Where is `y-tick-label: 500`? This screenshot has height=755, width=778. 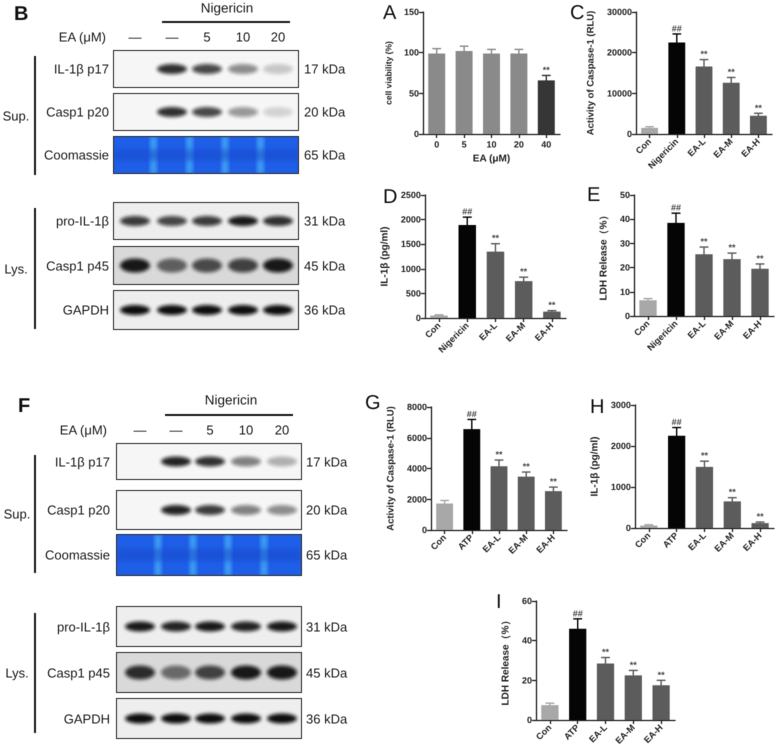 y-tick-label: 500 is located at coordinates (413, 293).